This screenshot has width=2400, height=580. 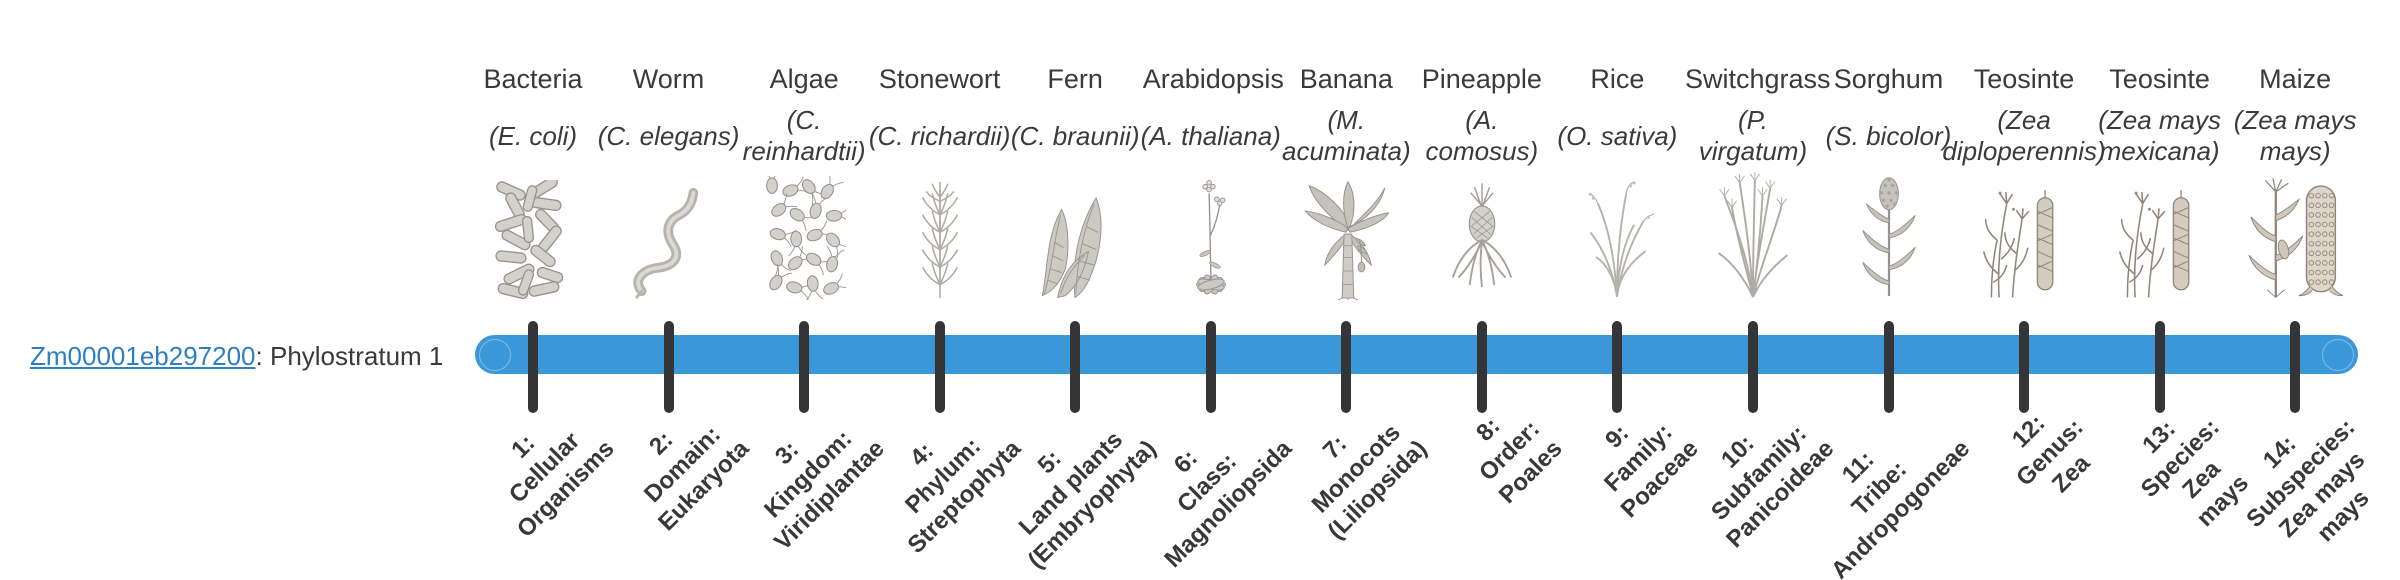 What do you see at coordinates (1346, 120) in the screenshot?
I see `scientific-name-line: (M.` at bounding box center [1346, 120].